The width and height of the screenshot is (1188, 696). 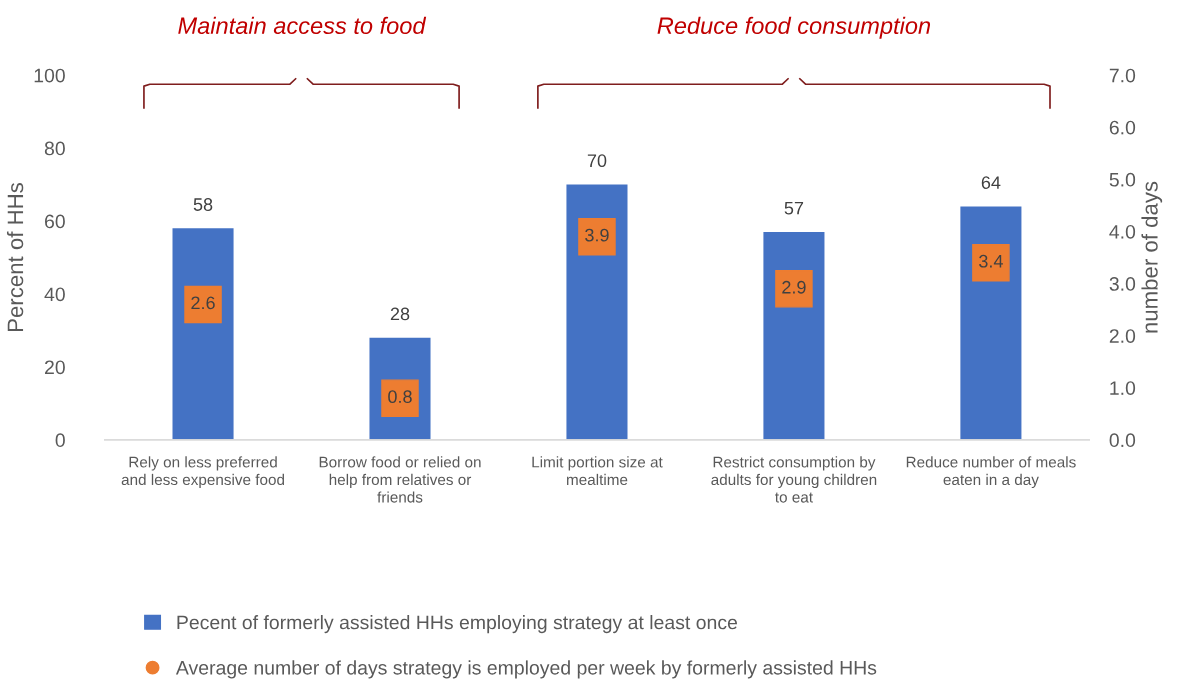 I want to click on data-label: 58, so click(x=203, y=204).